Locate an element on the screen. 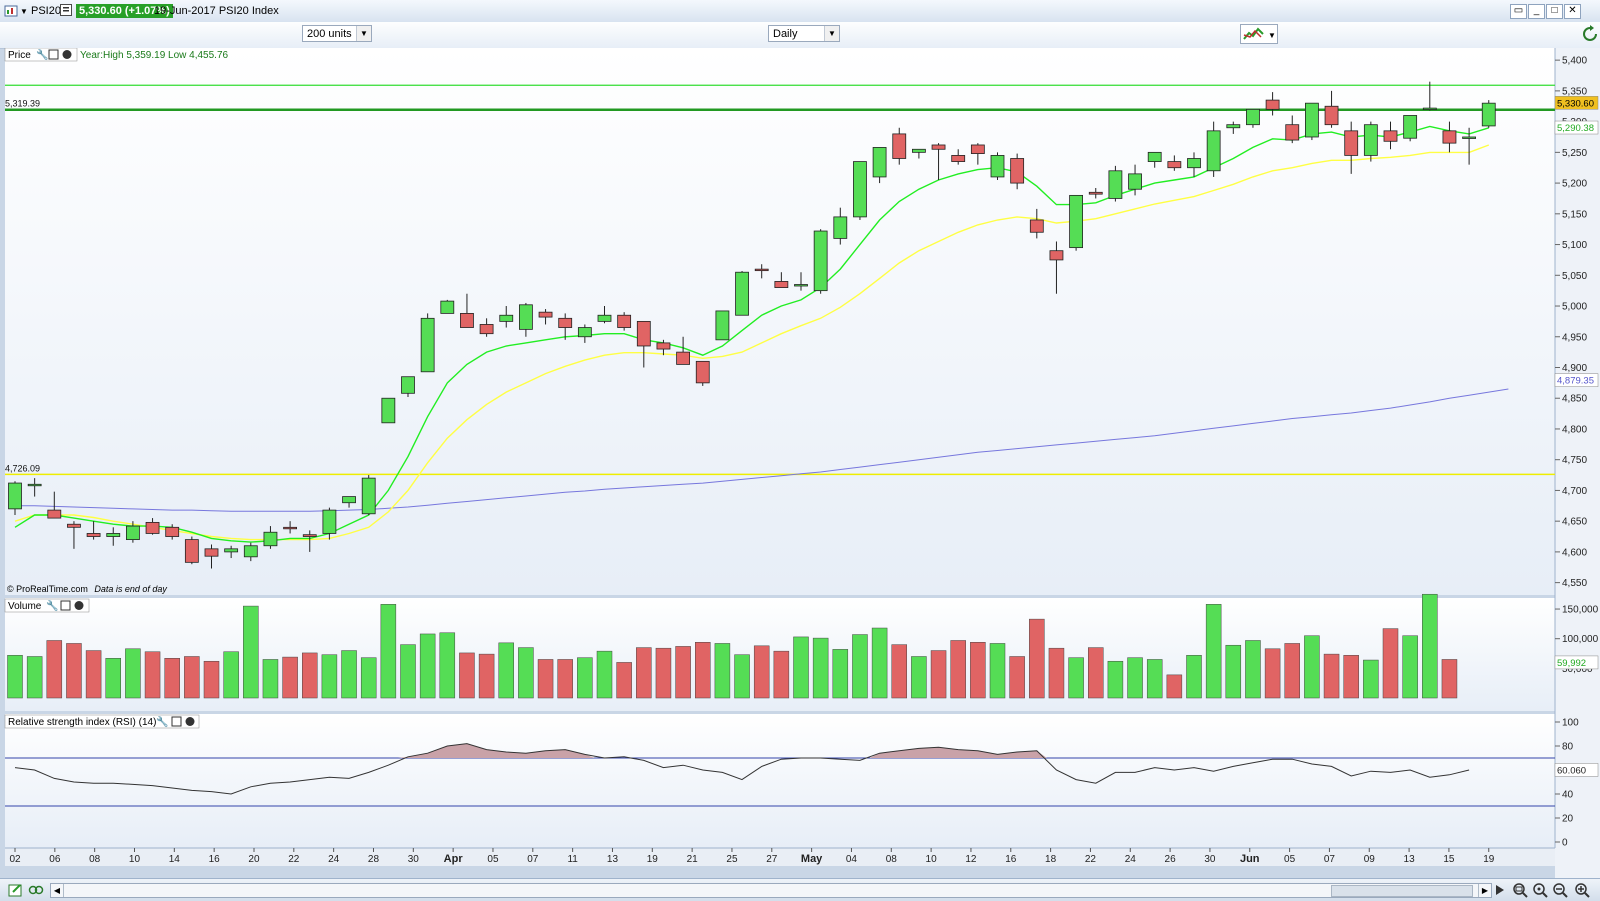 Image resolution: width=1600 pixels, height=901 pixels. window-icon is located at coordinates (65, 605).